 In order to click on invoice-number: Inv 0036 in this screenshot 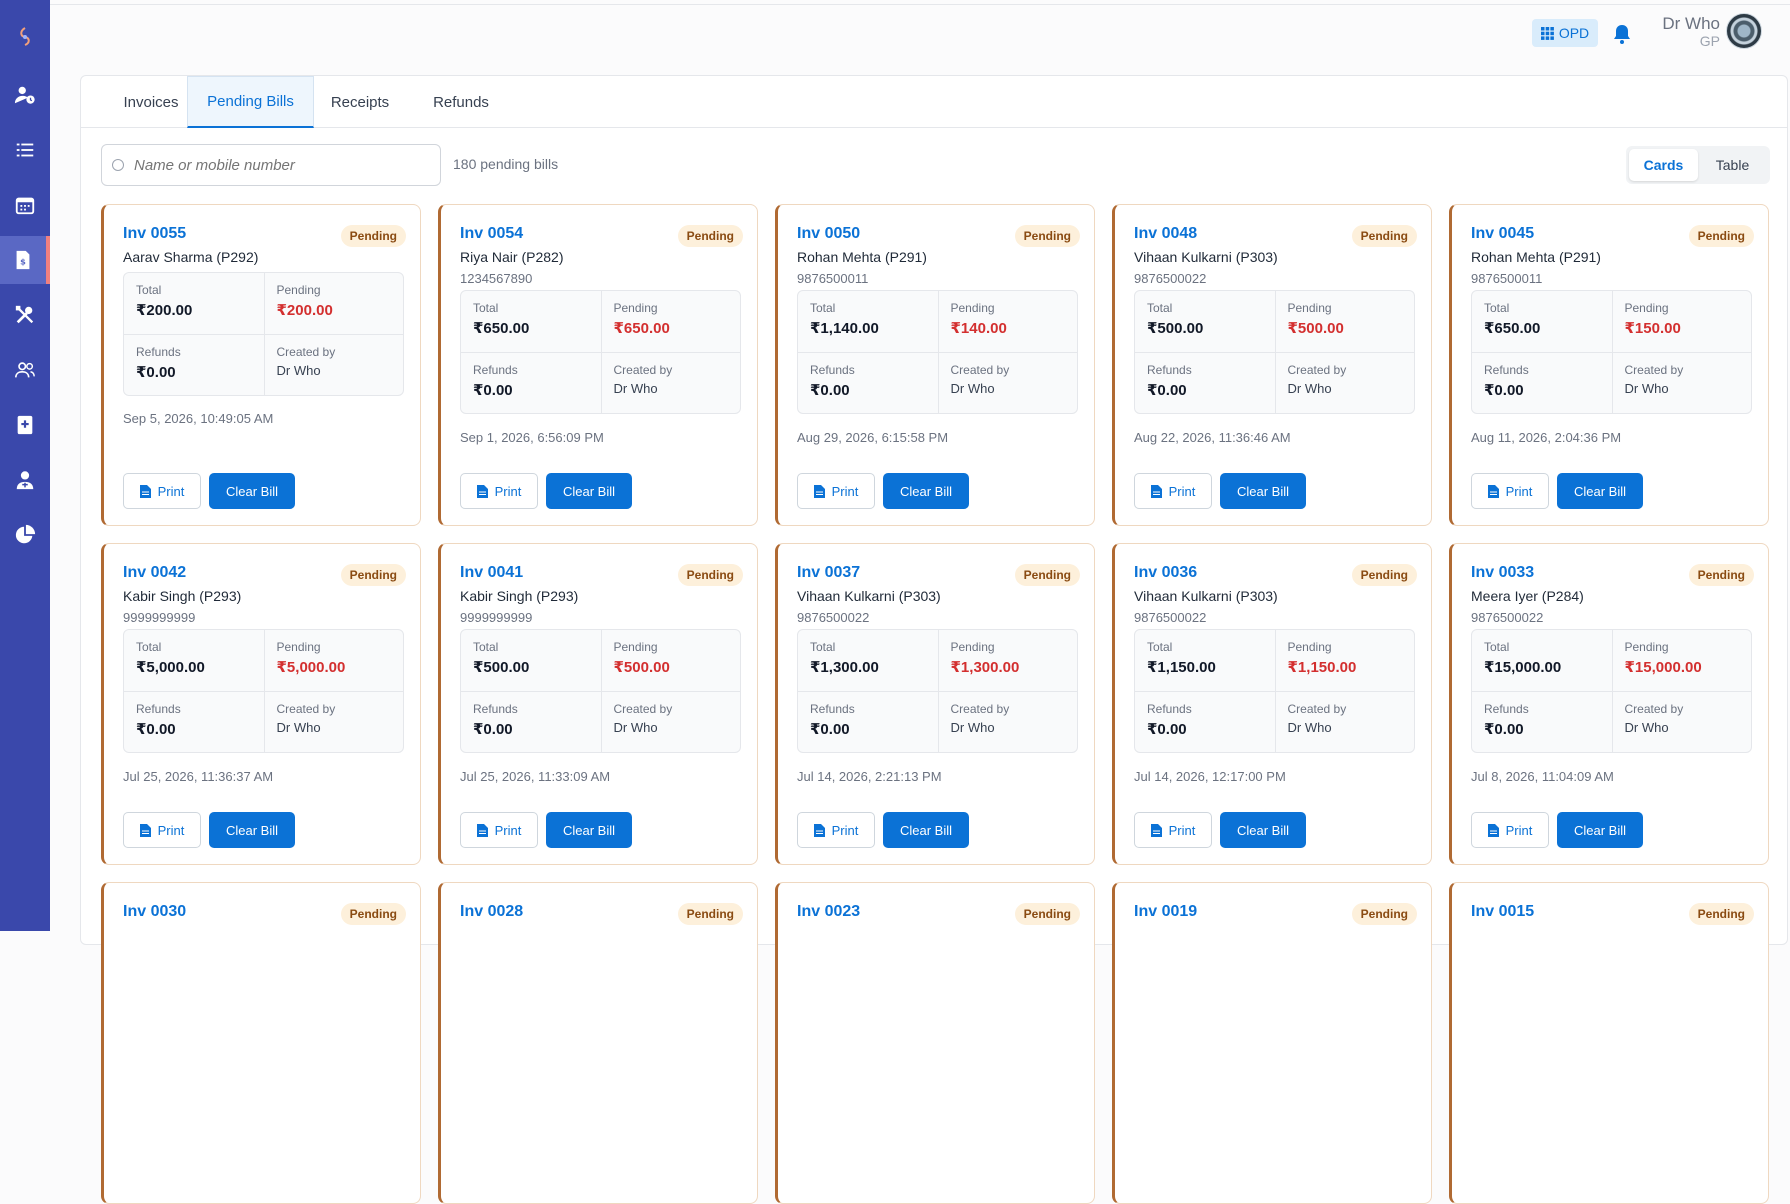, I will do `click(1166, 572)`.